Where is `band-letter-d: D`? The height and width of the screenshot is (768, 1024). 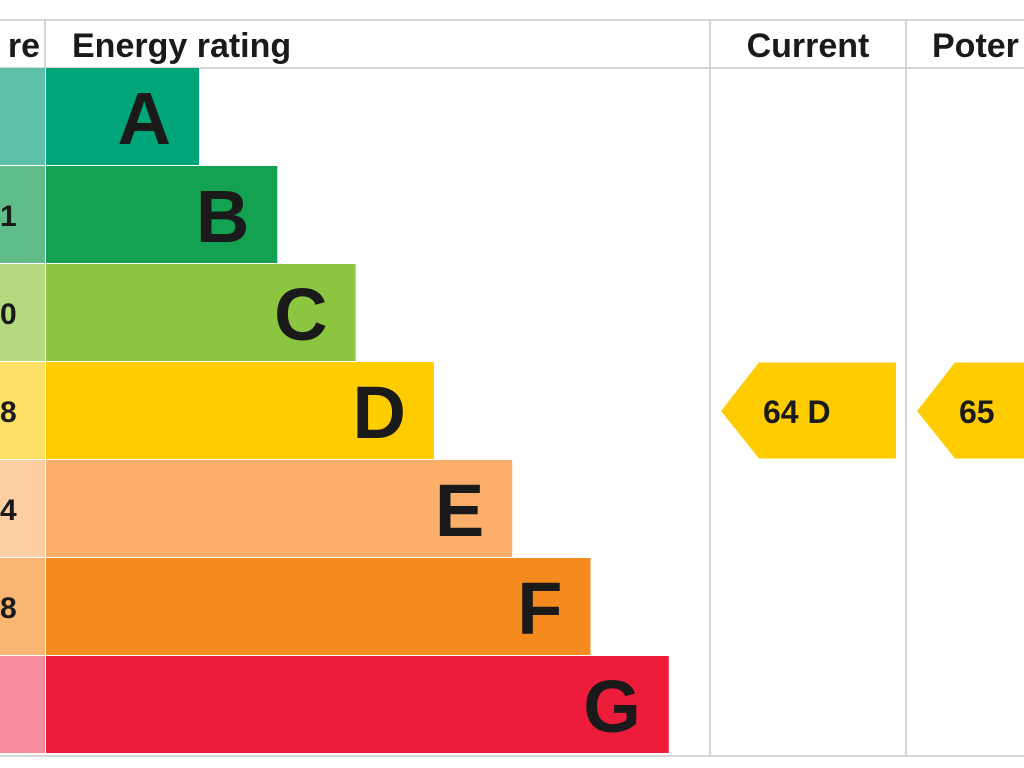
band-letter-d: D is located at coordinates (378, 412).